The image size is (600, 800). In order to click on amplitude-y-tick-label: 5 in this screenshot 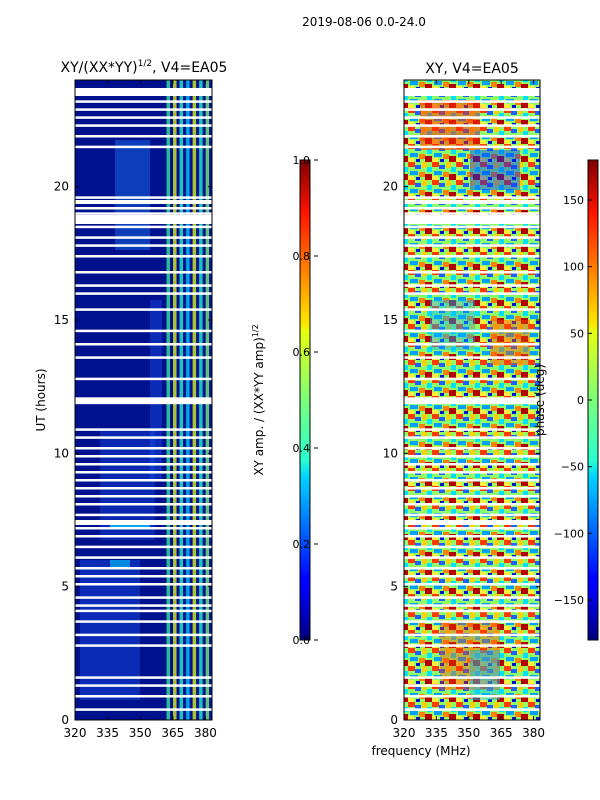, I will do `click(65, 587)`.